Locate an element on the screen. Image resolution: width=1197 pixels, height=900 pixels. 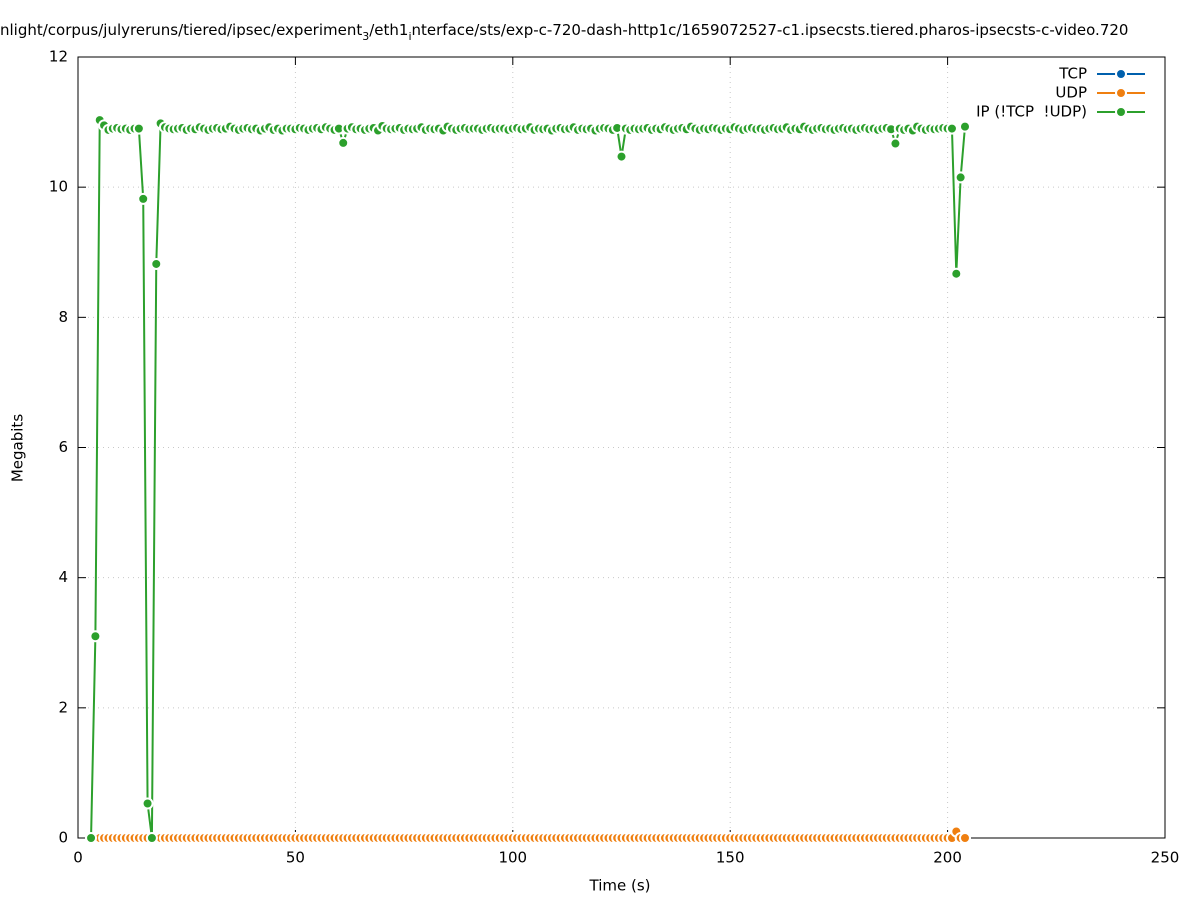
x-tick-label: 200 is located at coordinates (947, 858).